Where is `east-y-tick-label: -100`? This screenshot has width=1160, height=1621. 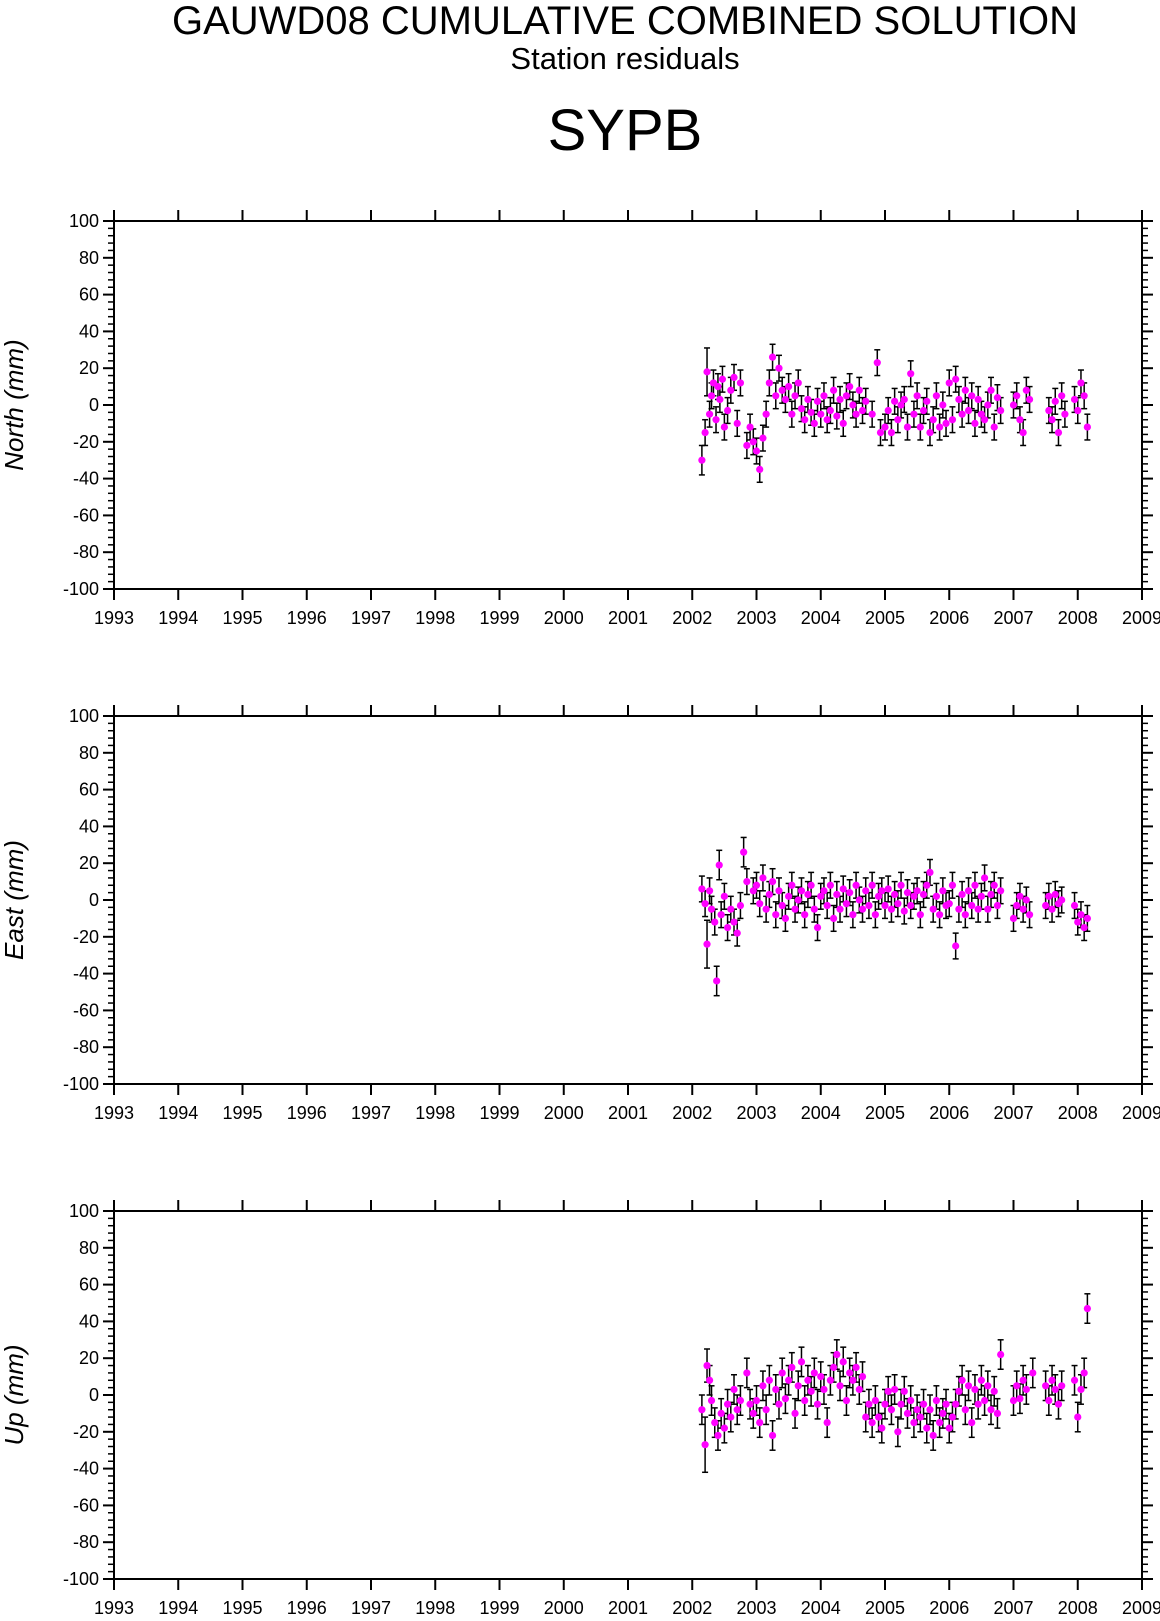
east-y-tick-label: -100 is located at coordinates (81, 1084).